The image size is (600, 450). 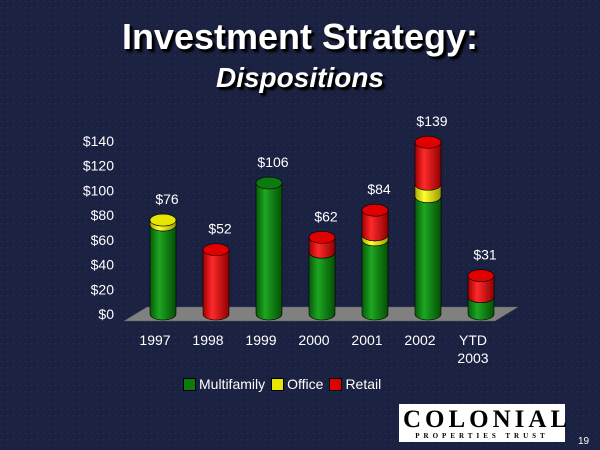 What do you see at coordinates (300, 36) in the screenshot?
I see `slide-title: Investment Strategy:` at bounding box center [300, 36].